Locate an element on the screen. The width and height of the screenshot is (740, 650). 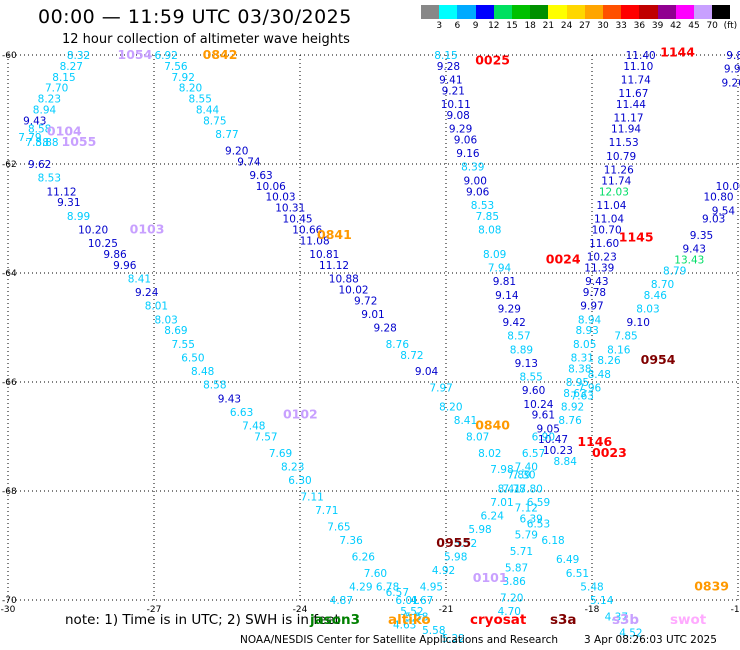
wave-height-value: 9.62 is located at coordinates (39, 165).